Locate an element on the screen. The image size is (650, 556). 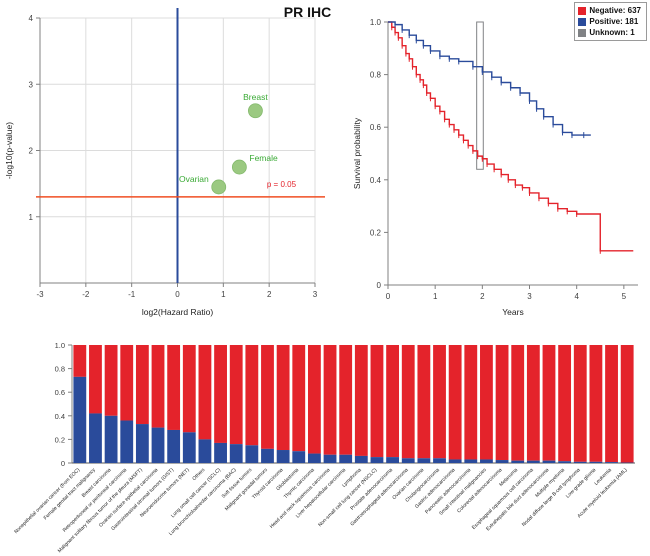
x-tick-label: -3 is located at coordinates (40, 294).